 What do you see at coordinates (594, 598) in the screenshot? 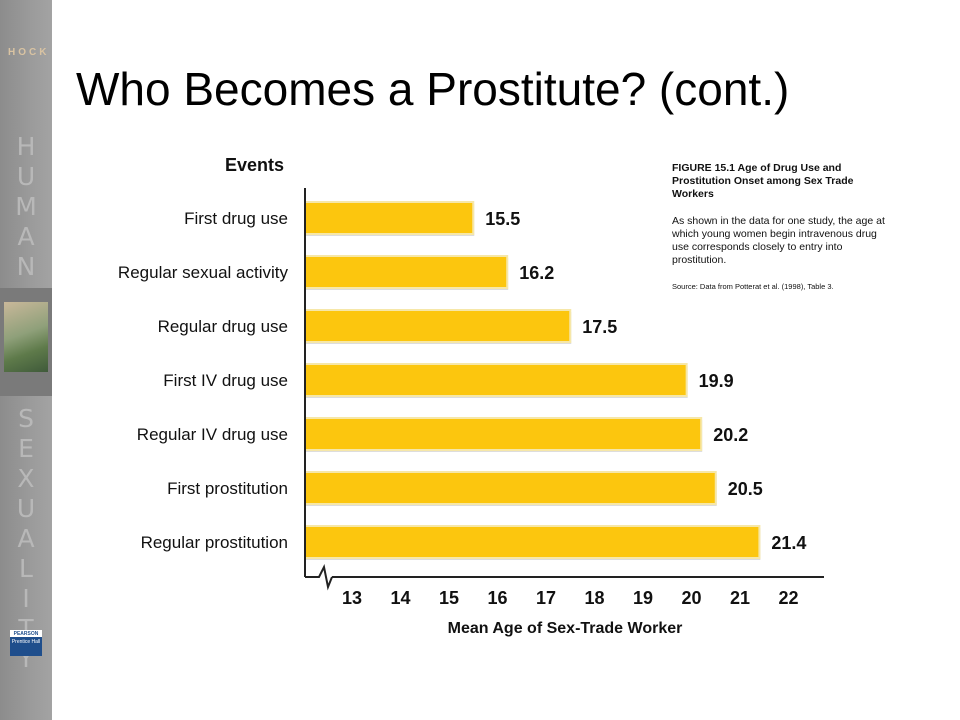
I see `x-tick-label: 18` at bounding box center [594, 598].